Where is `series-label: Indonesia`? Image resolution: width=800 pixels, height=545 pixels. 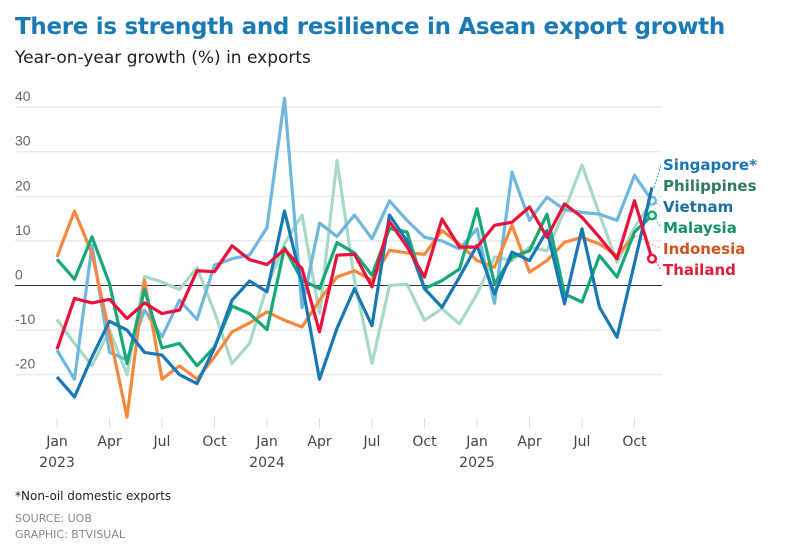 series-label: Indonesia is located at coordinates (704, 249).